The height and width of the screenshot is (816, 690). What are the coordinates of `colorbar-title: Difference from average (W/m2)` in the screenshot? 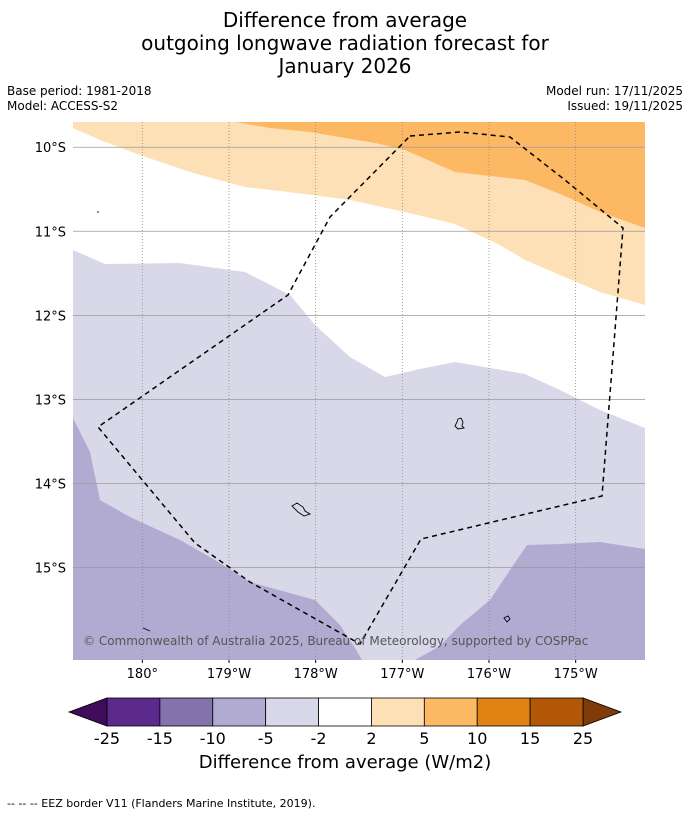 It's located at (345, 762).